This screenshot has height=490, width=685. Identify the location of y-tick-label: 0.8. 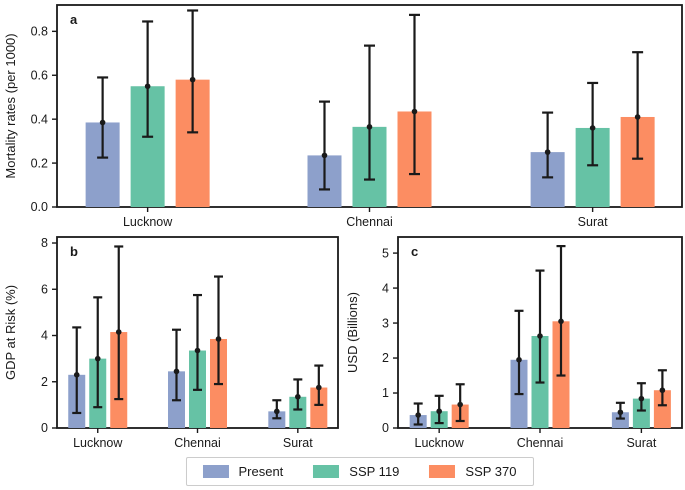
(39, 32).